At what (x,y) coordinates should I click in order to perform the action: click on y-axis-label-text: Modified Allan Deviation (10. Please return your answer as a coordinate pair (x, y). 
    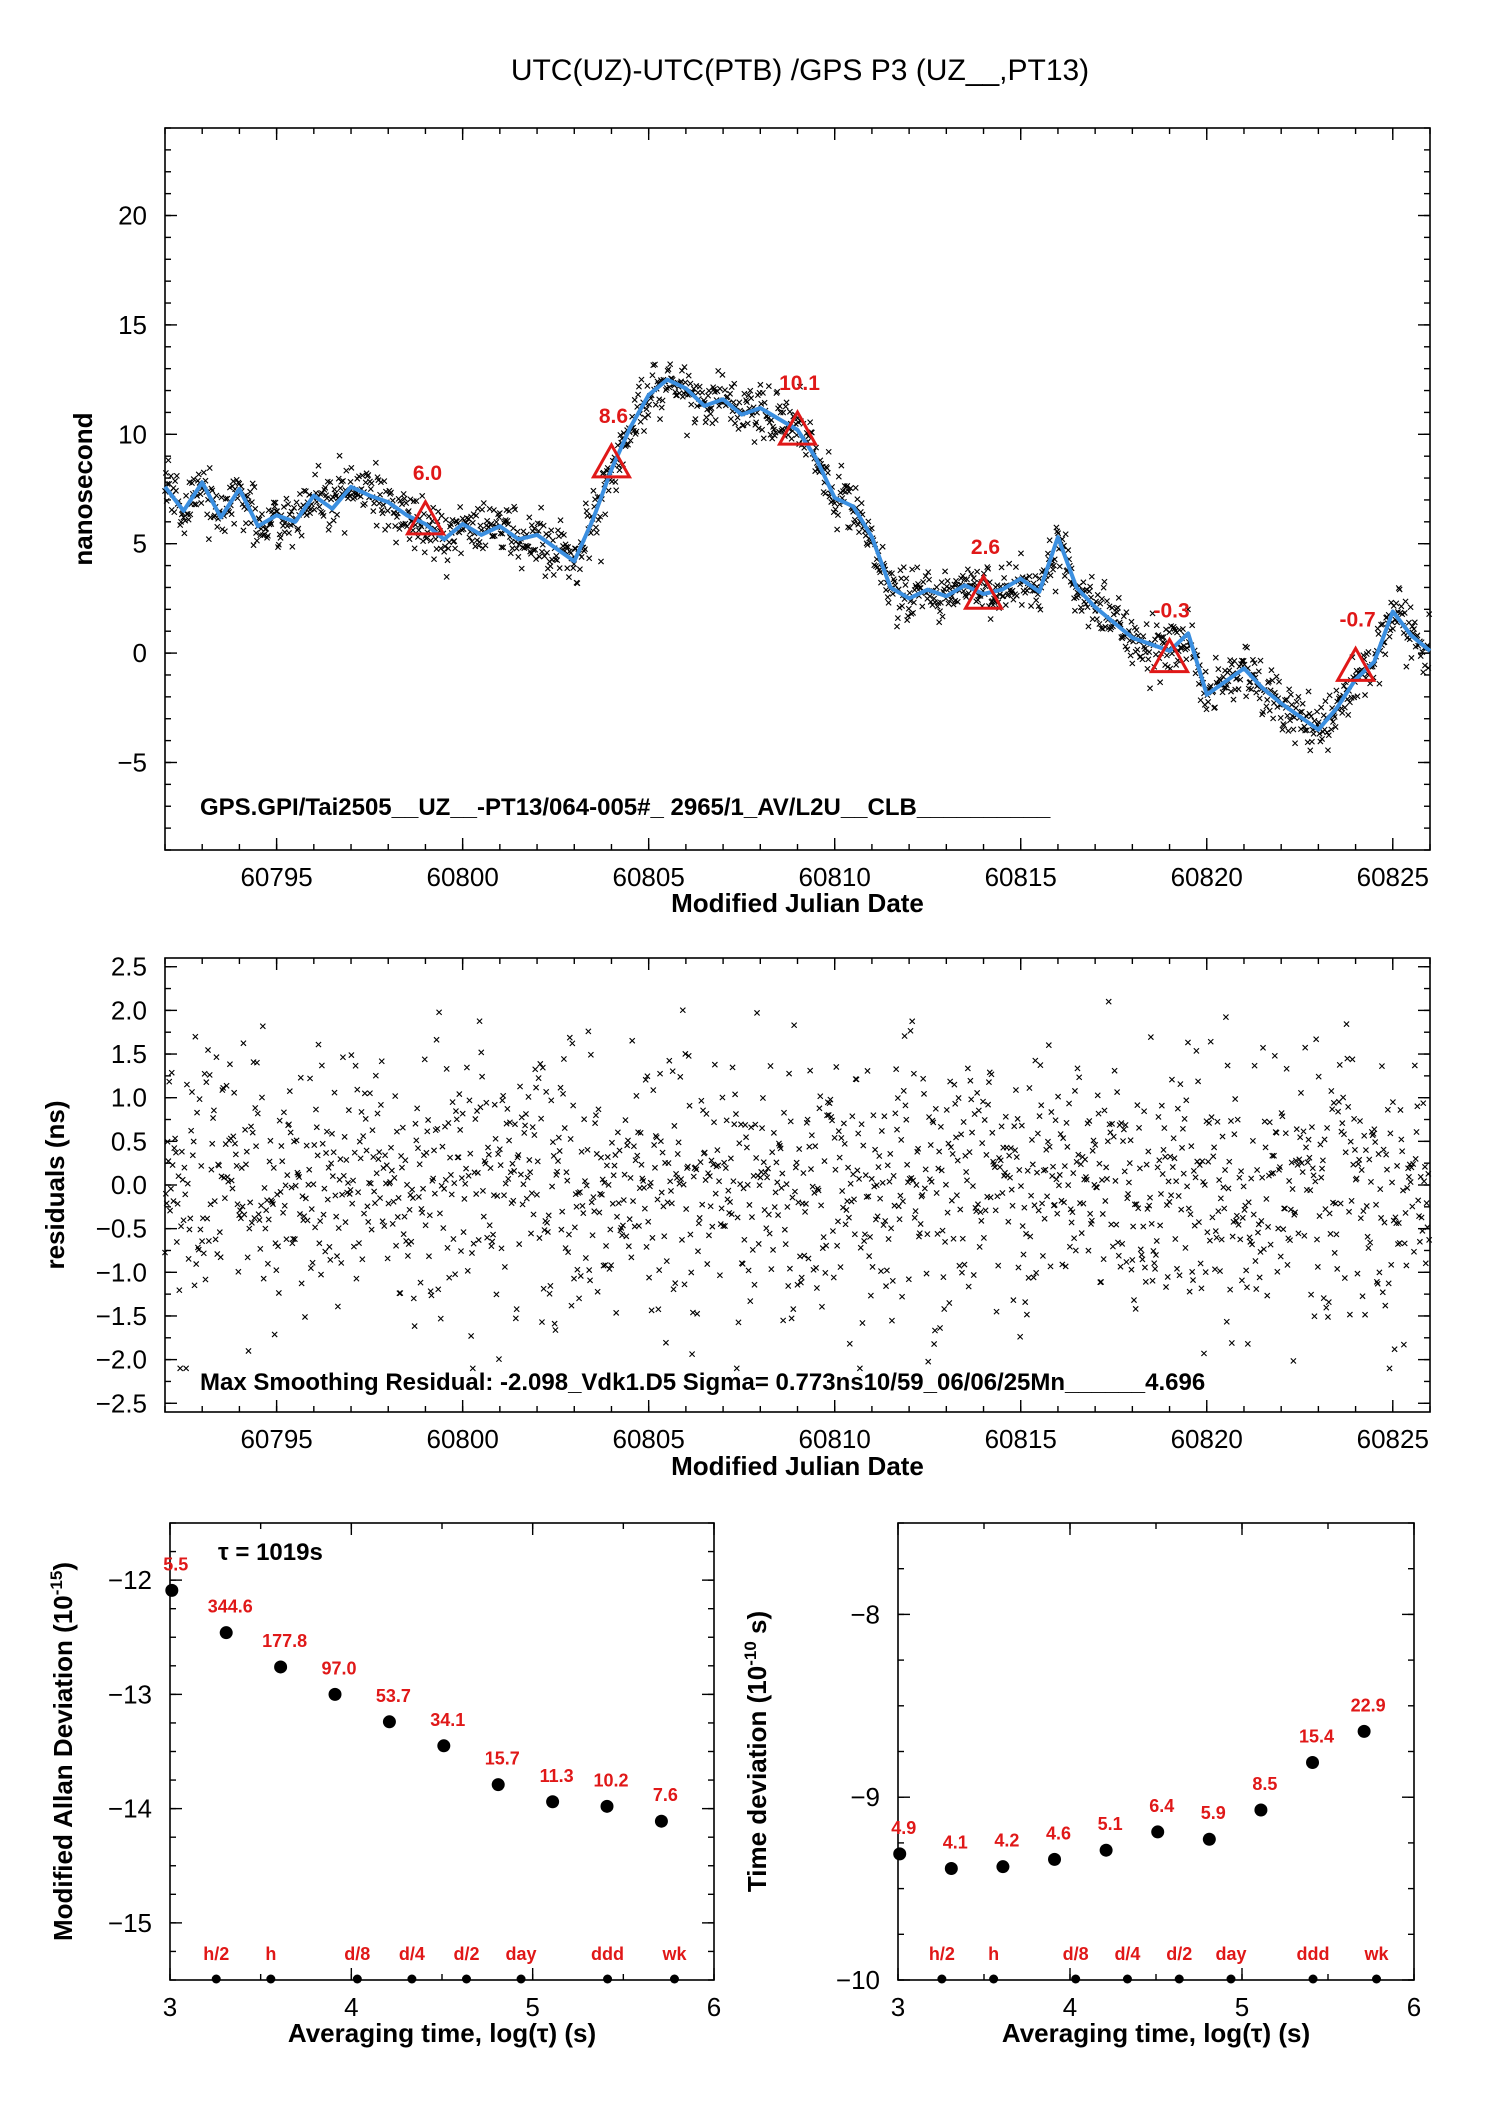
    Looking at the image, I should click on (63, 1768).